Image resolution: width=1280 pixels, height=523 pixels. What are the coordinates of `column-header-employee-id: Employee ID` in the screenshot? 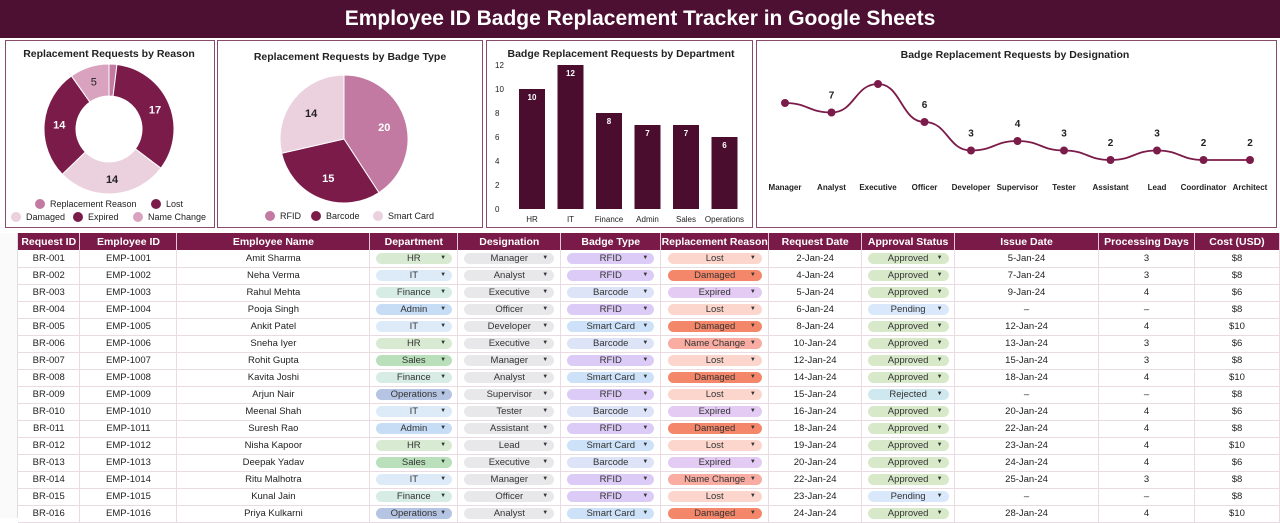 It's located at (128, 241).